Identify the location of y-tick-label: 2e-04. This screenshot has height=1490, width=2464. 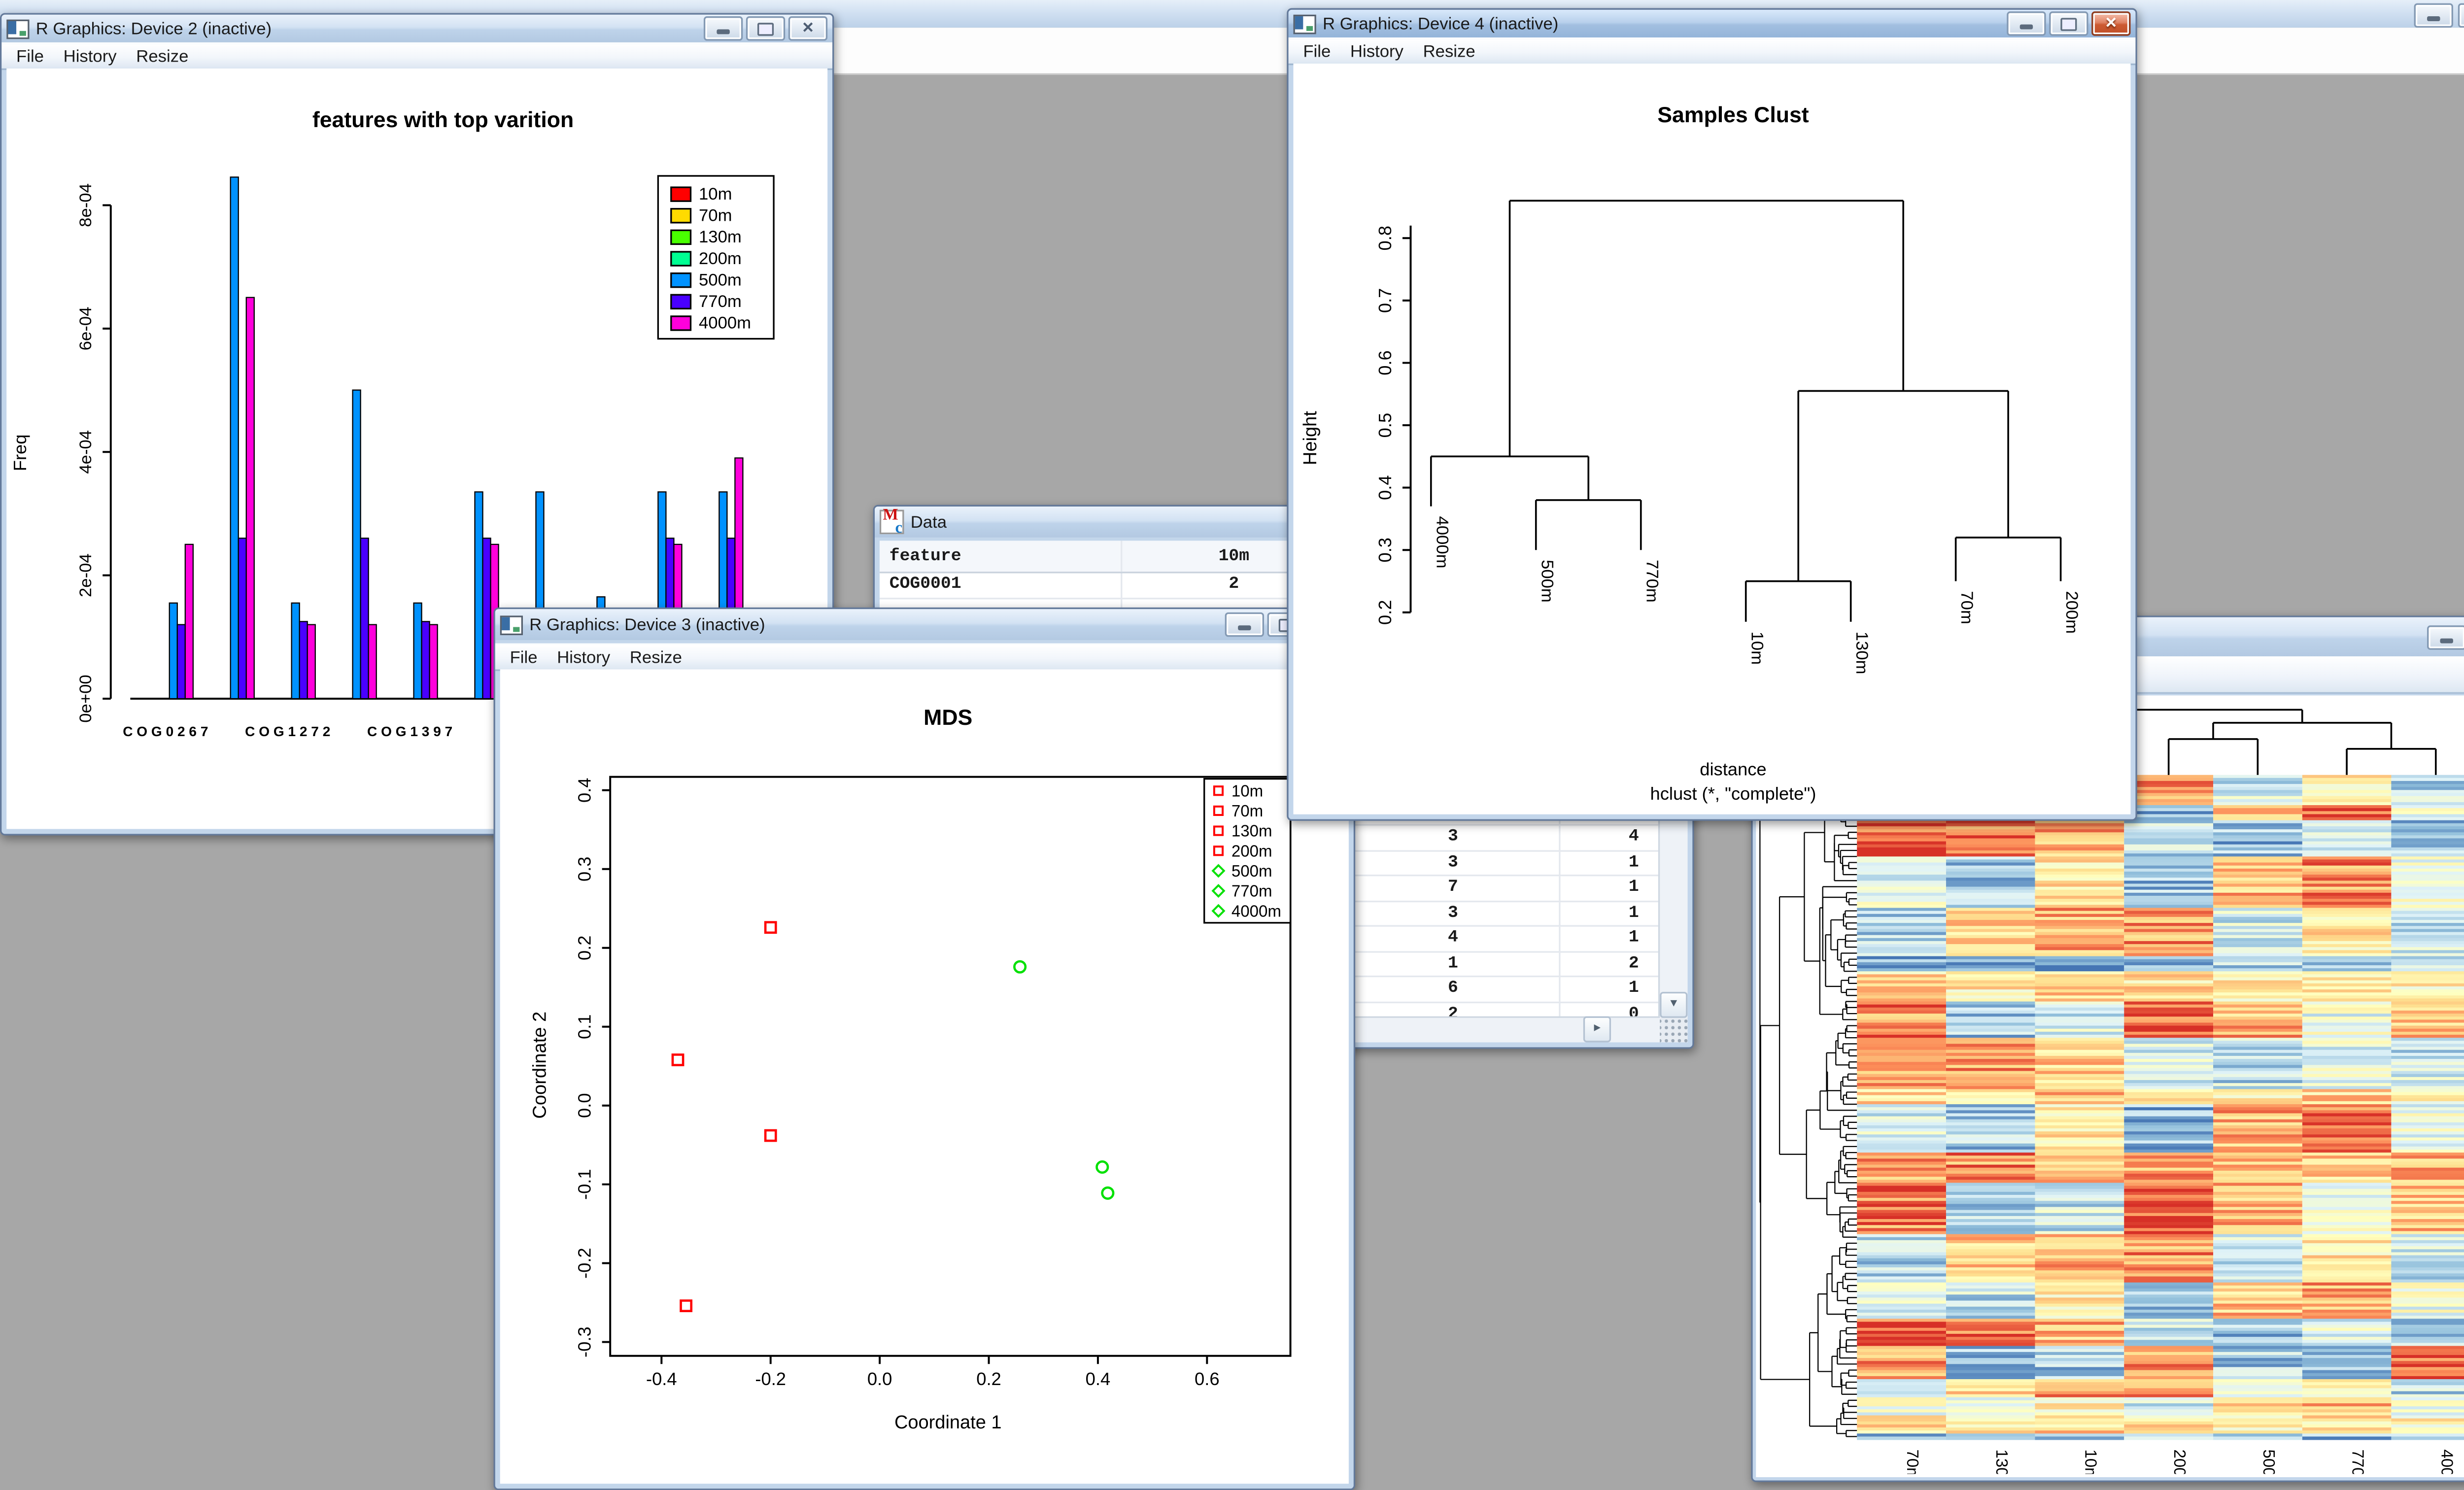
(85, 575).